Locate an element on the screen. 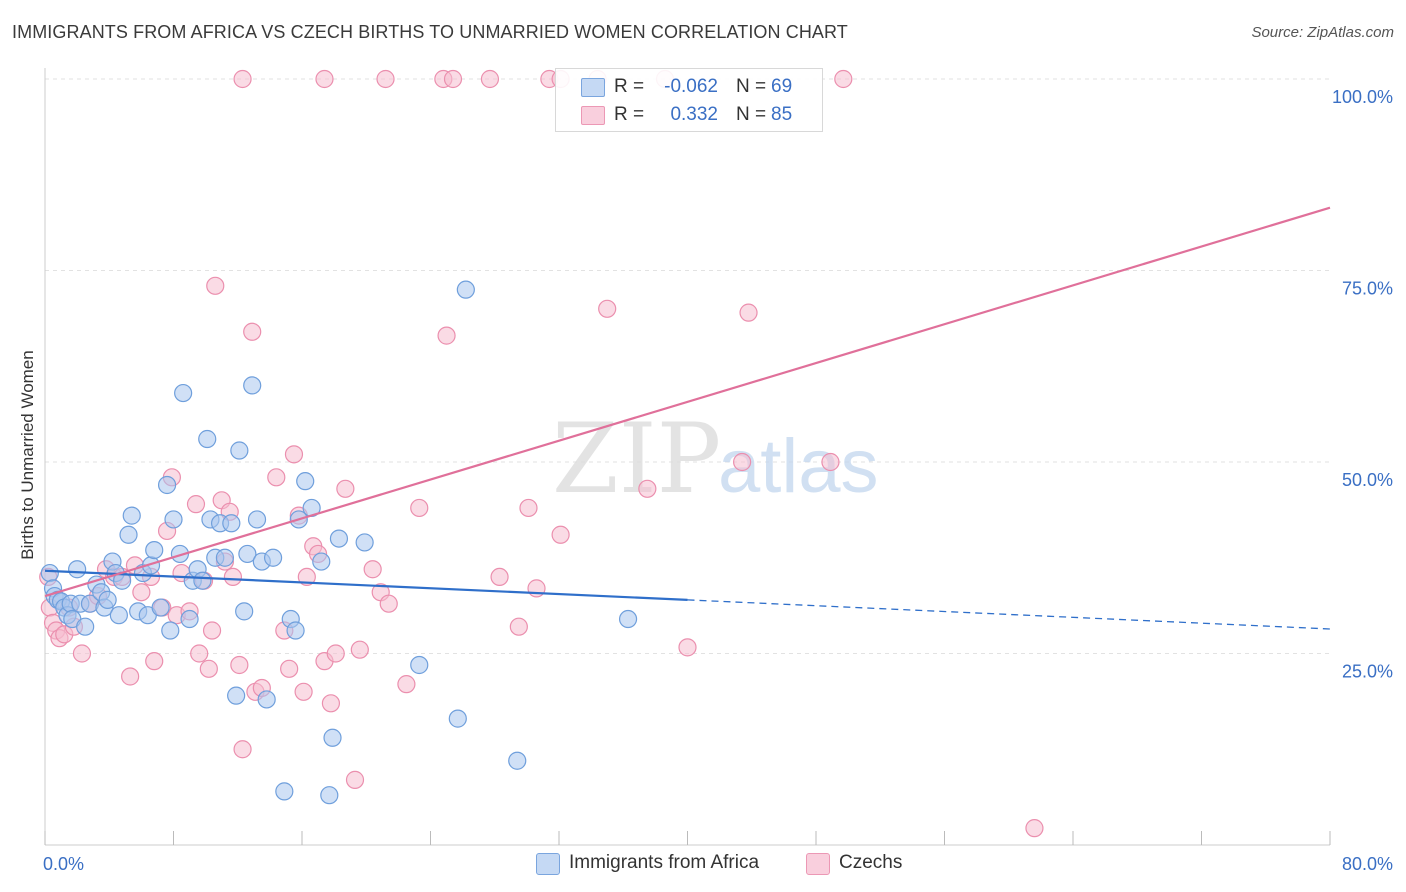  trend-line-africa is located at coordinates (366, 585).